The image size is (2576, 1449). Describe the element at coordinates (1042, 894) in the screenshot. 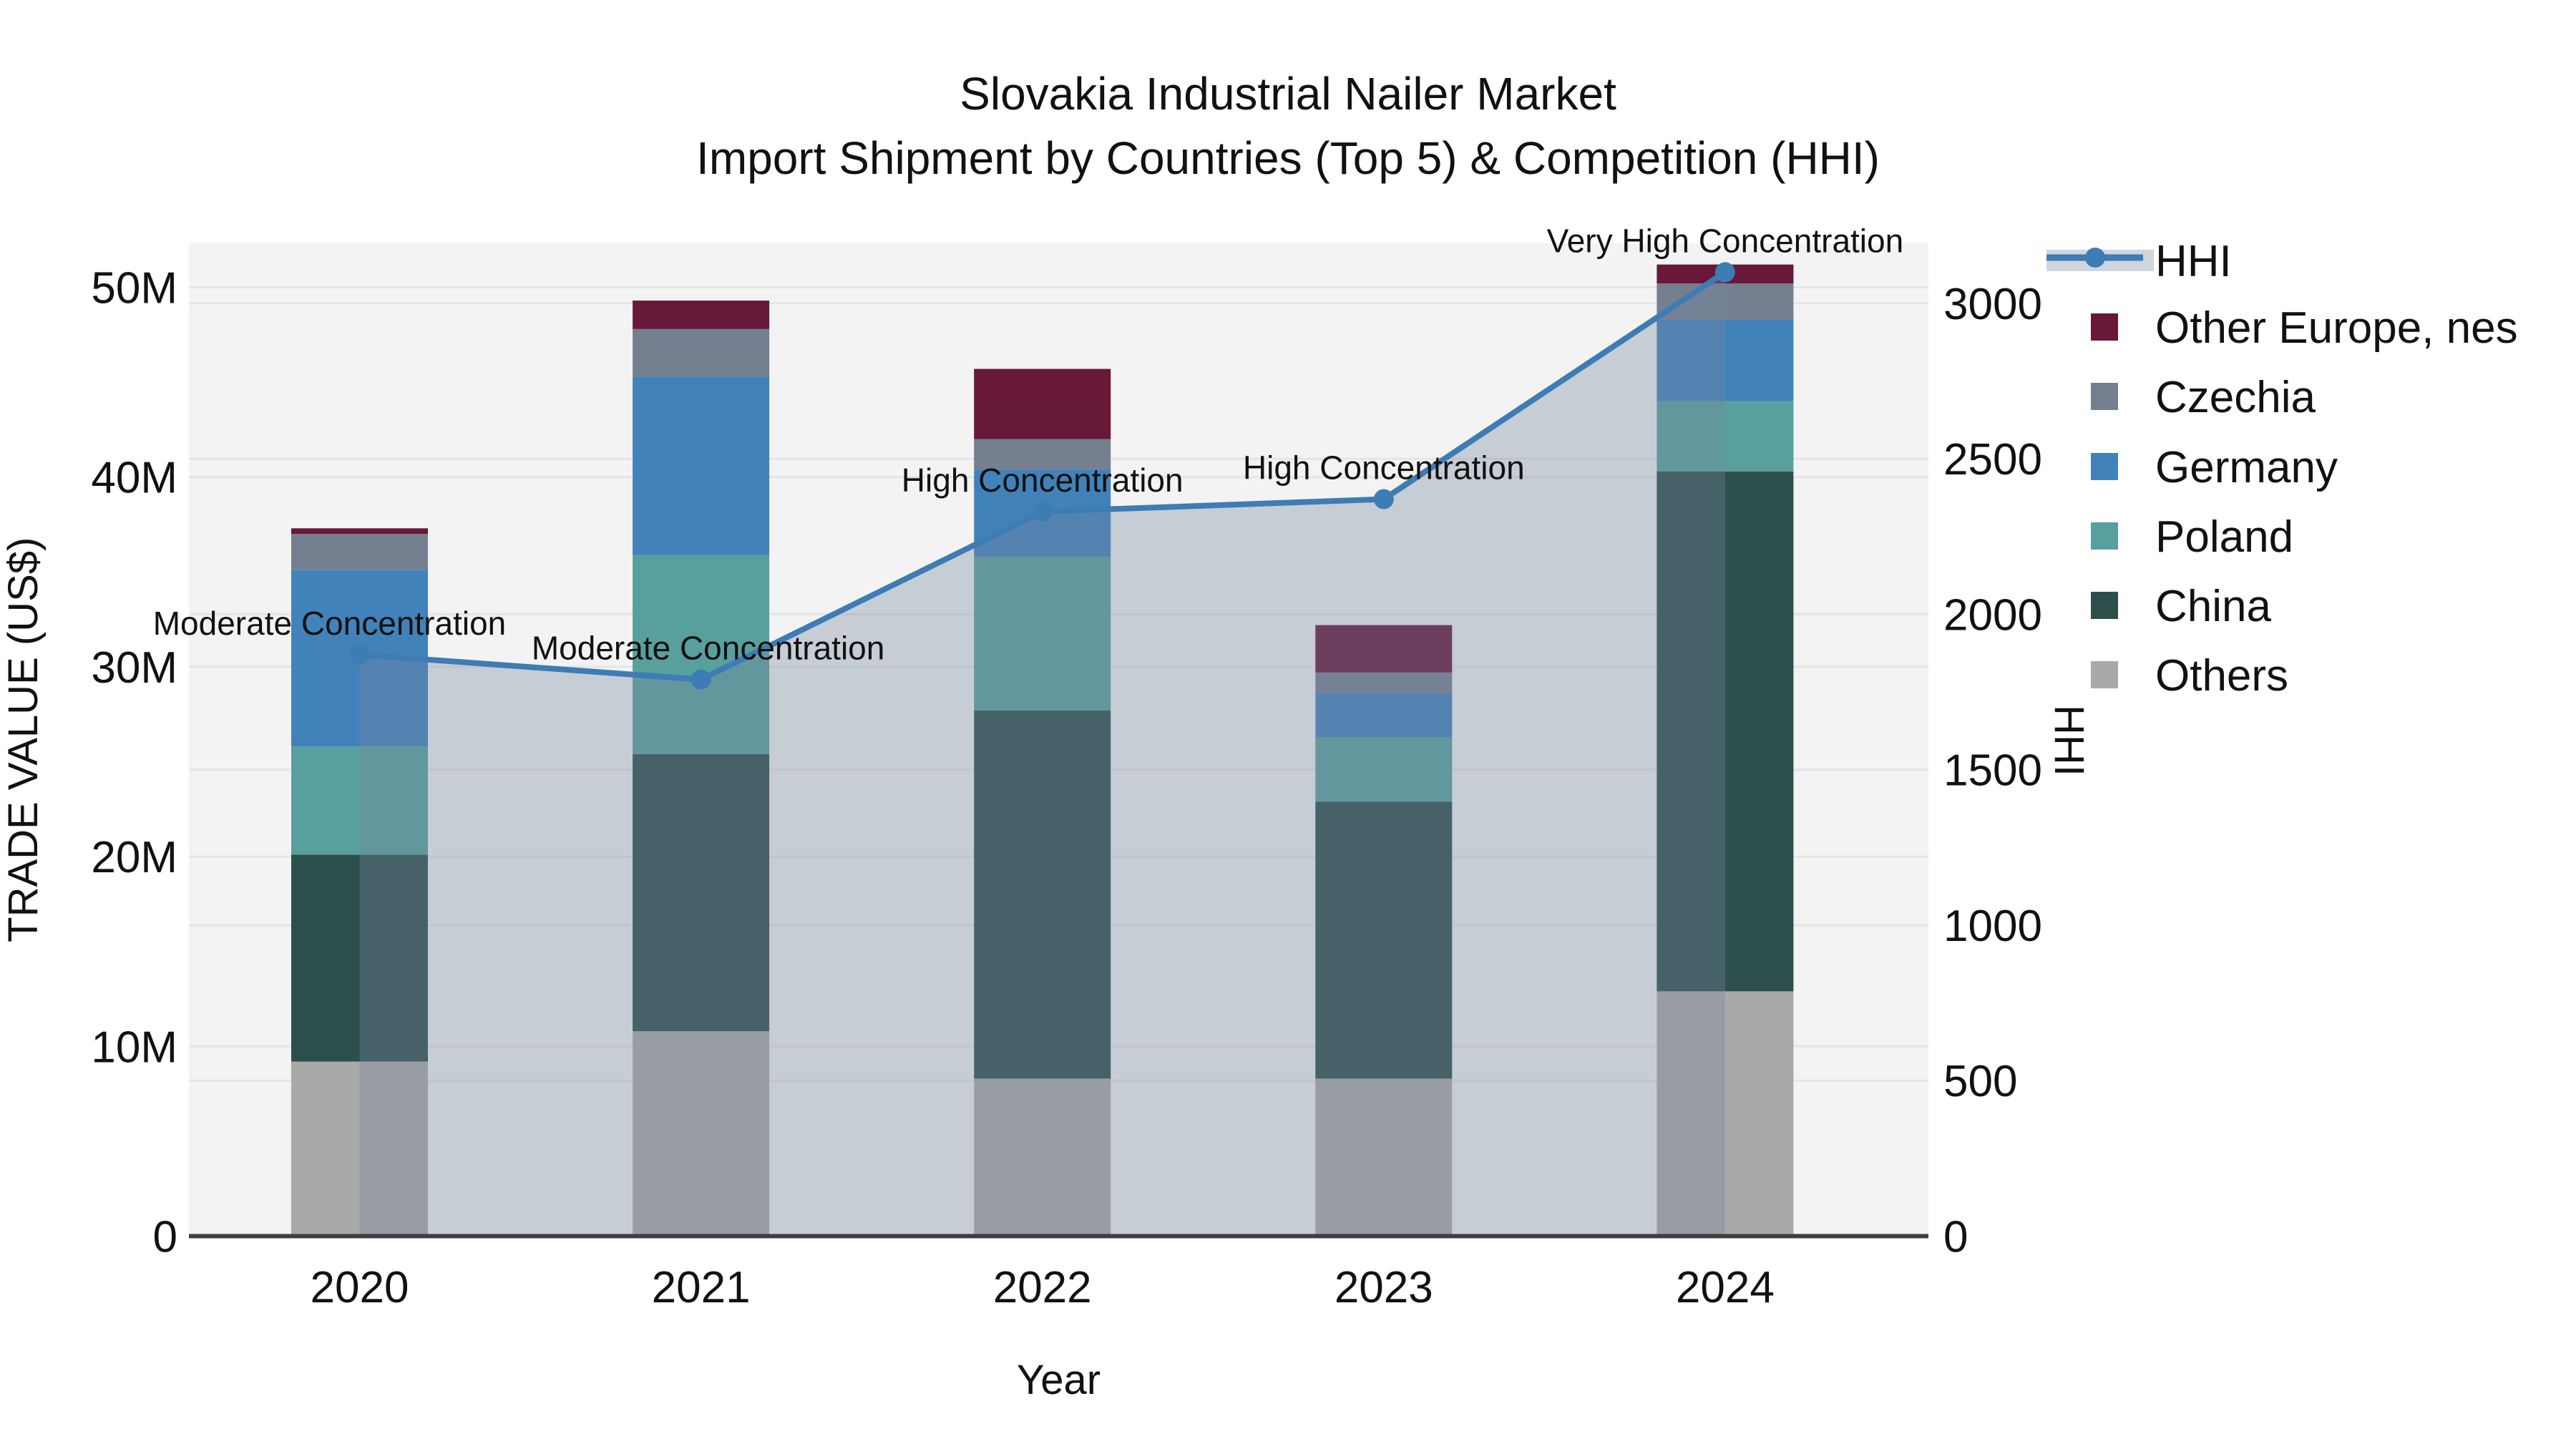

I see `bar-segment-china-2022` at that location.